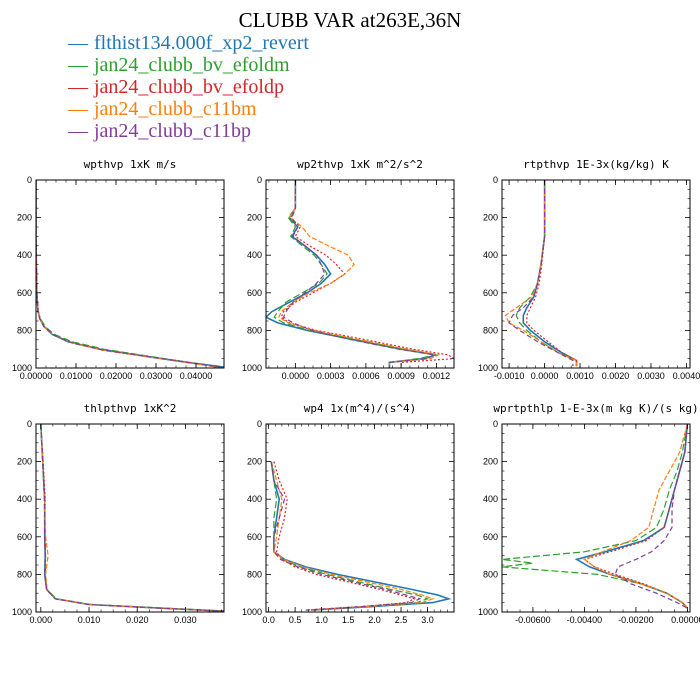 Image resolution: width=700 pixels, height=700 pixels. Describe the element at coordinates (188, 109) in the screenshot. I see `legend-item-3: — jan24_clubb_c11bm` at that location.